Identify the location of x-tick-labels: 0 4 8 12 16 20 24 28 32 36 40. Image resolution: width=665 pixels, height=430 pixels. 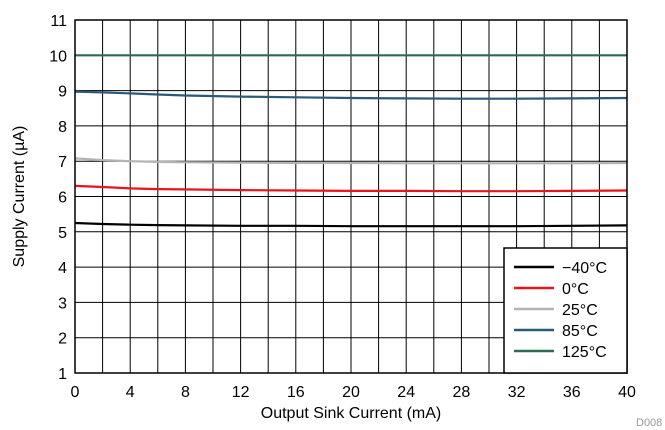
(353, 392).